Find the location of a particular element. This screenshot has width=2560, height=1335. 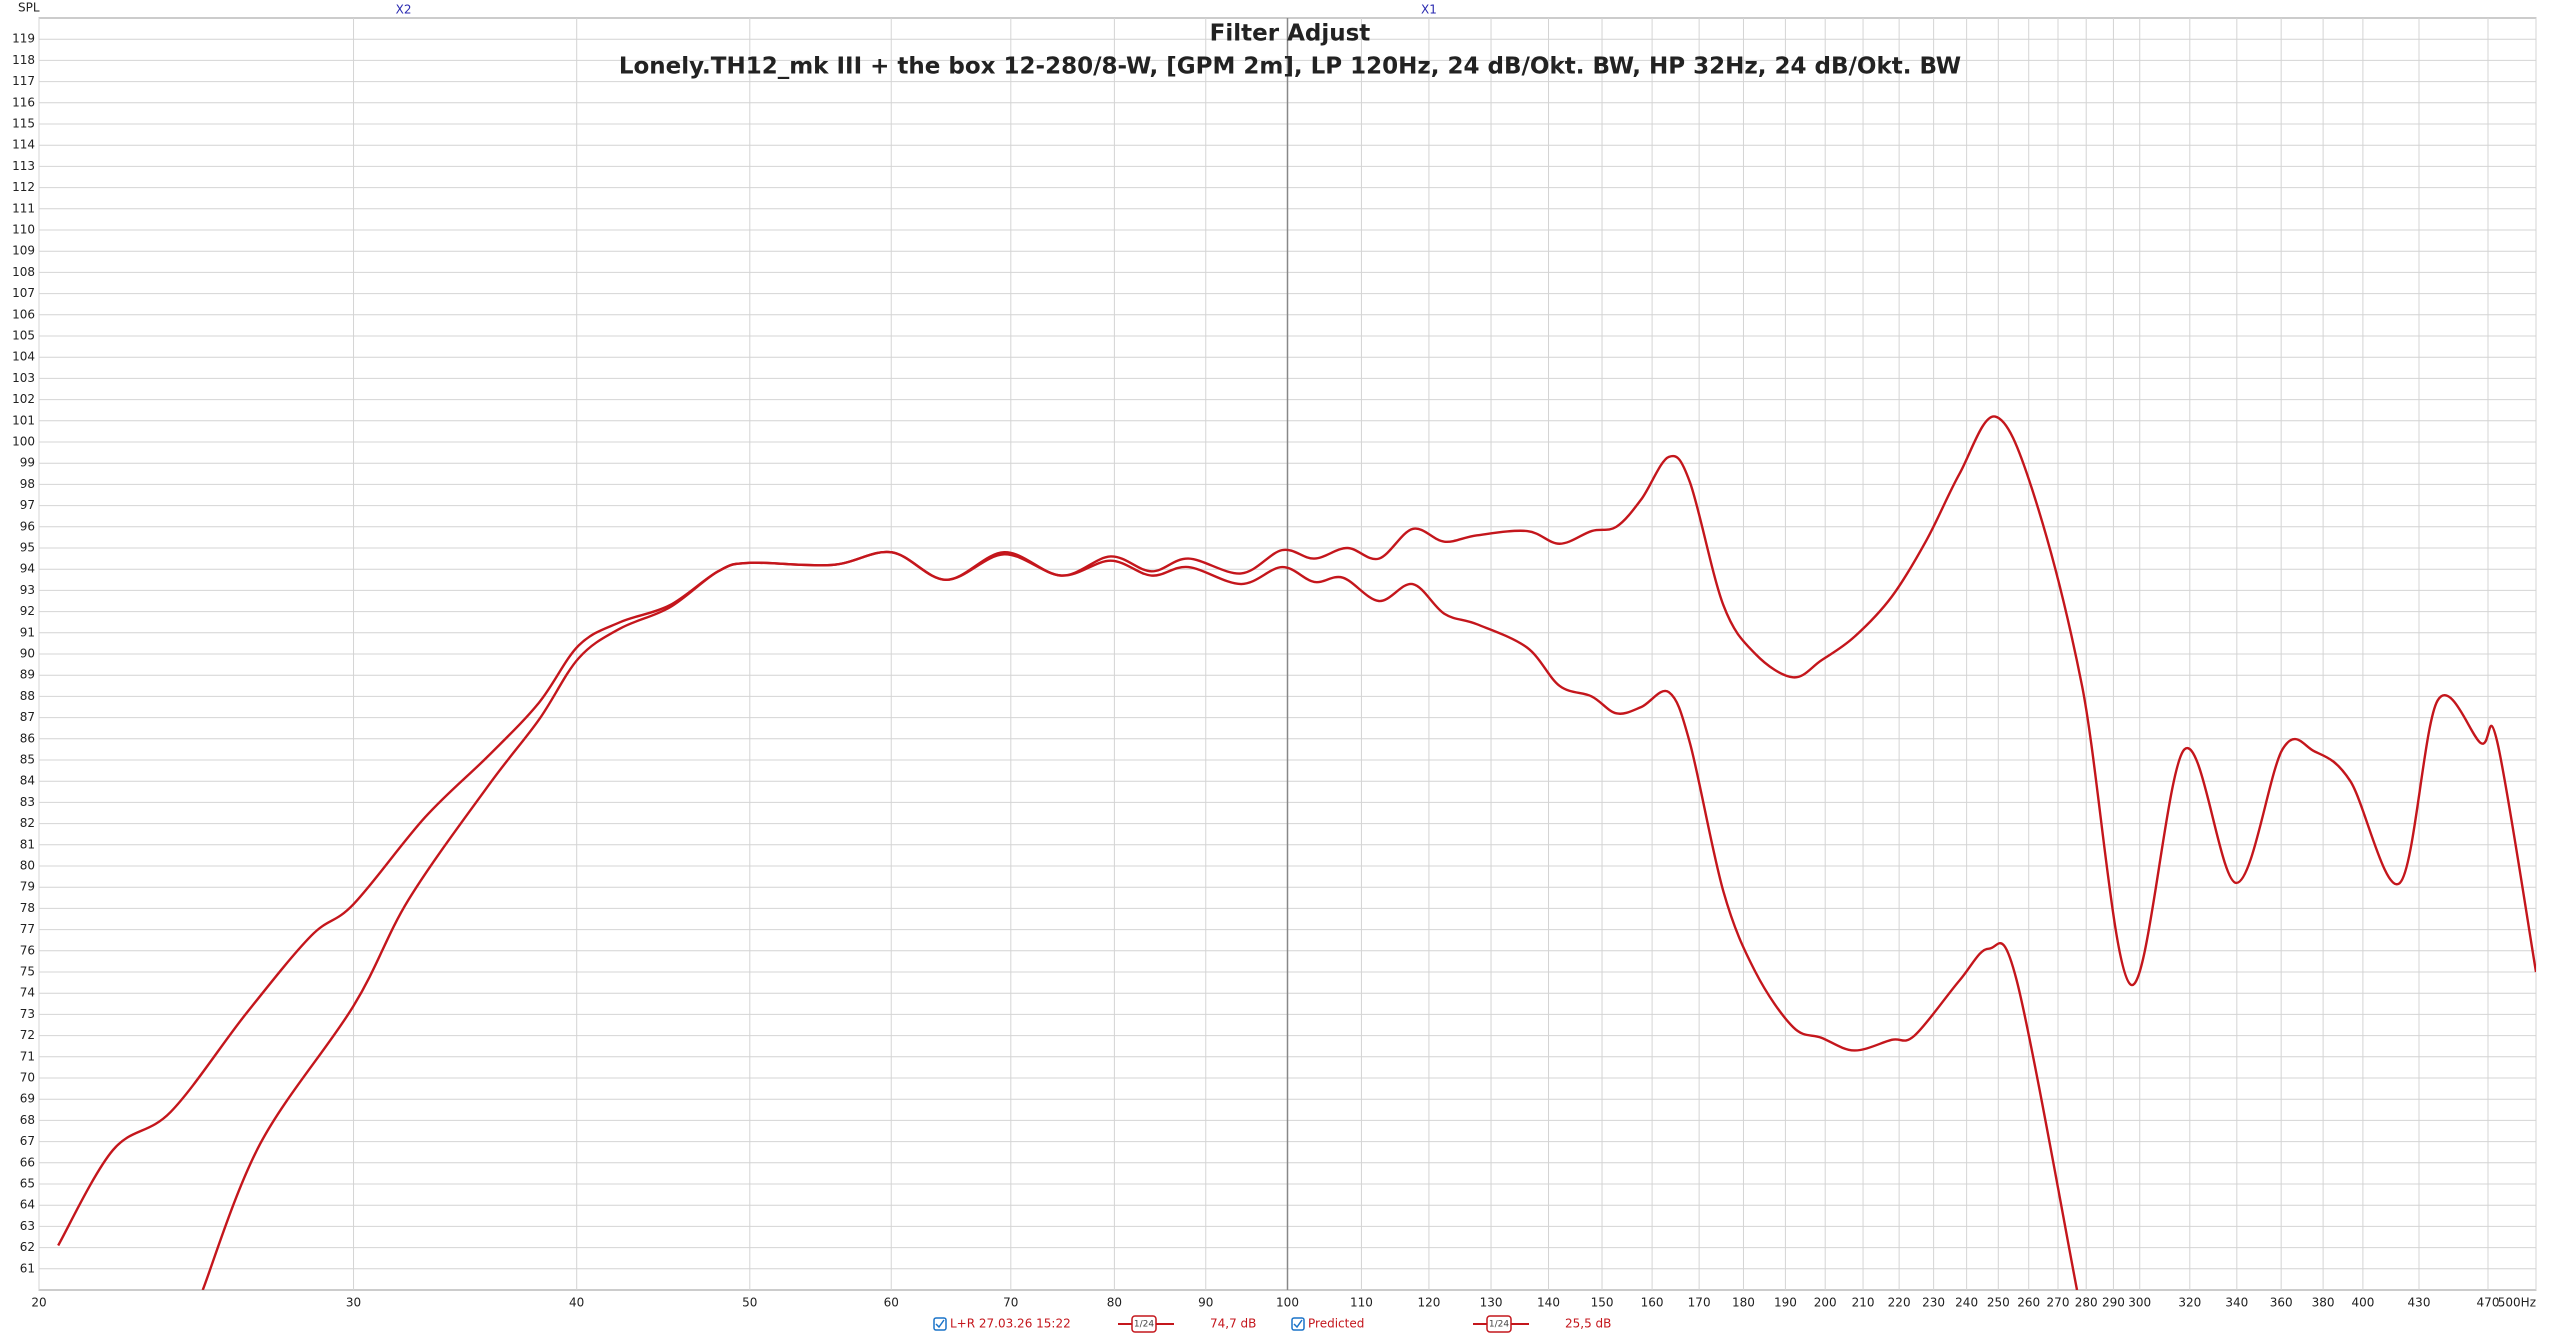

y-tick-label: 113 is located at coordinates (23, 166).